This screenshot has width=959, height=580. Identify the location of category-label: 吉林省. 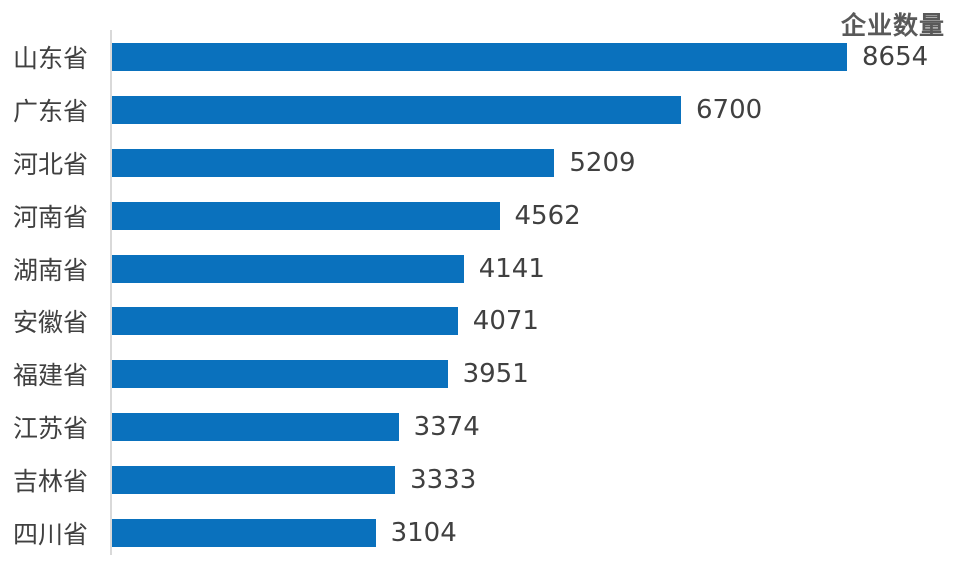
(50, 481).